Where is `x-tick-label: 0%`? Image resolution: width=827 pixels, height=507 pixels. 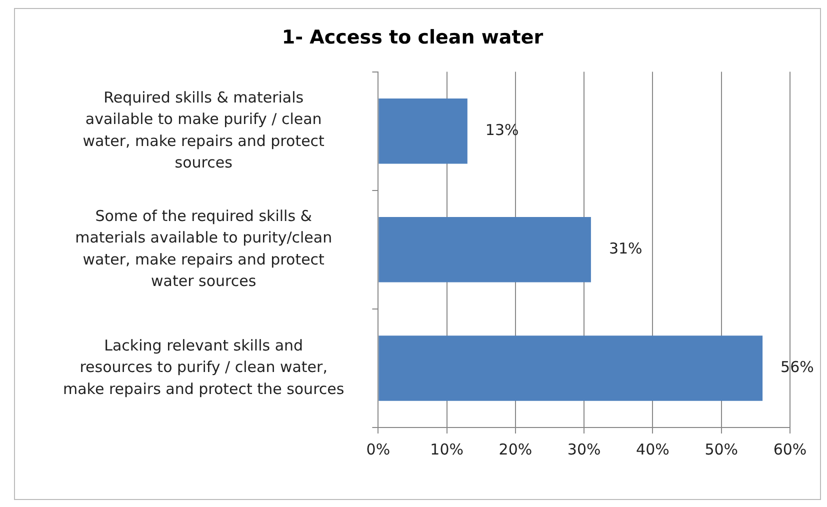
x-tick-label: 0% is located at coordinates (378, 449).